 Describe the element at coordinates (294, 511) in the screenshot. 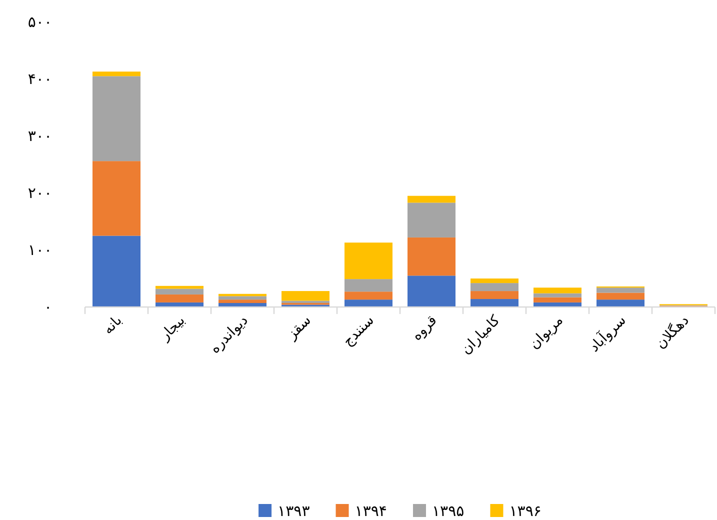

I see `legend-label: ۱۳۹۳` at that location.